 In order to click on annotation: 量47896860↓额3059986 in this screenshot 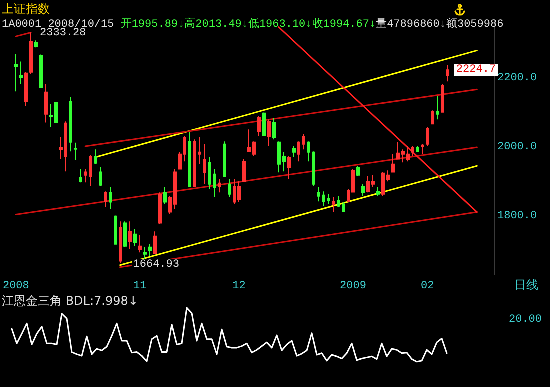, I will do `click(440, 25)`.